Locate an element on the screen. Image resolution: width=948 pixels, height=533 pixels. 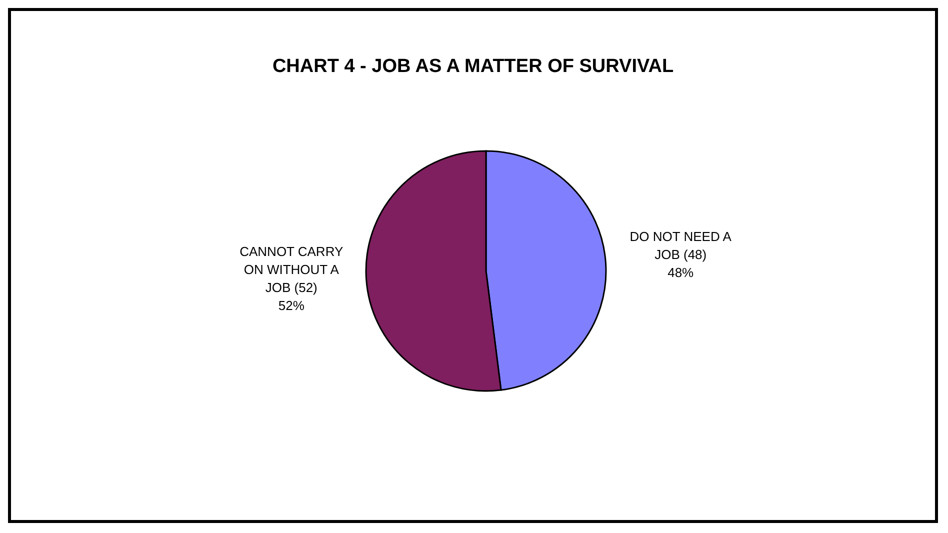
slice-label: DO NOT NEED A JOB (48) is located at coordinates (681, 245).